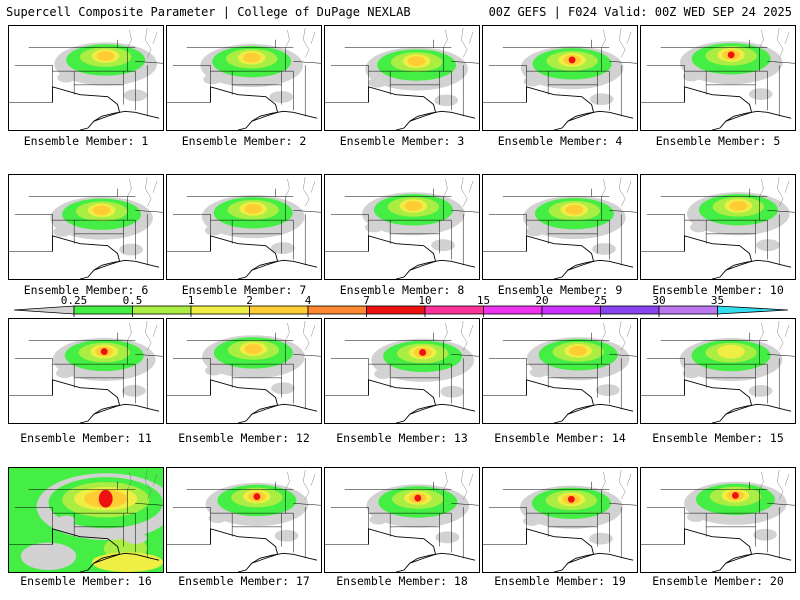 This screenshot has width=800, height=600. I want to click on legend-swatch-below, so click(44, 310).